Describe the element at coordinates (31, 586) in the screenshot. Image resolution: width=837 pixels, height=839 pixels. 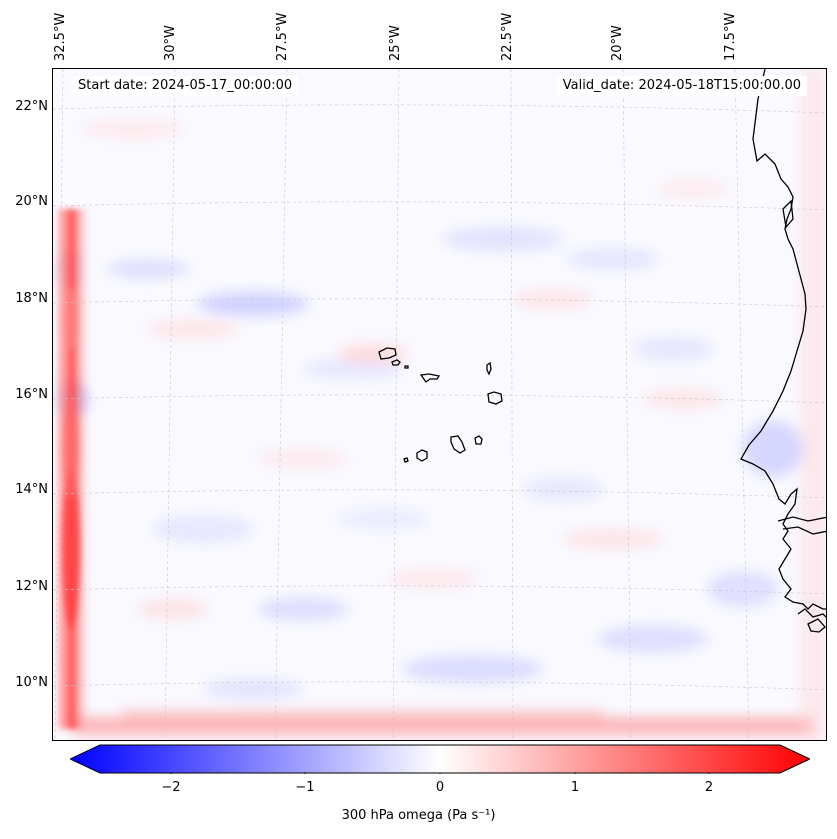
I see `latitude-label-12n: 12°N` at that location.